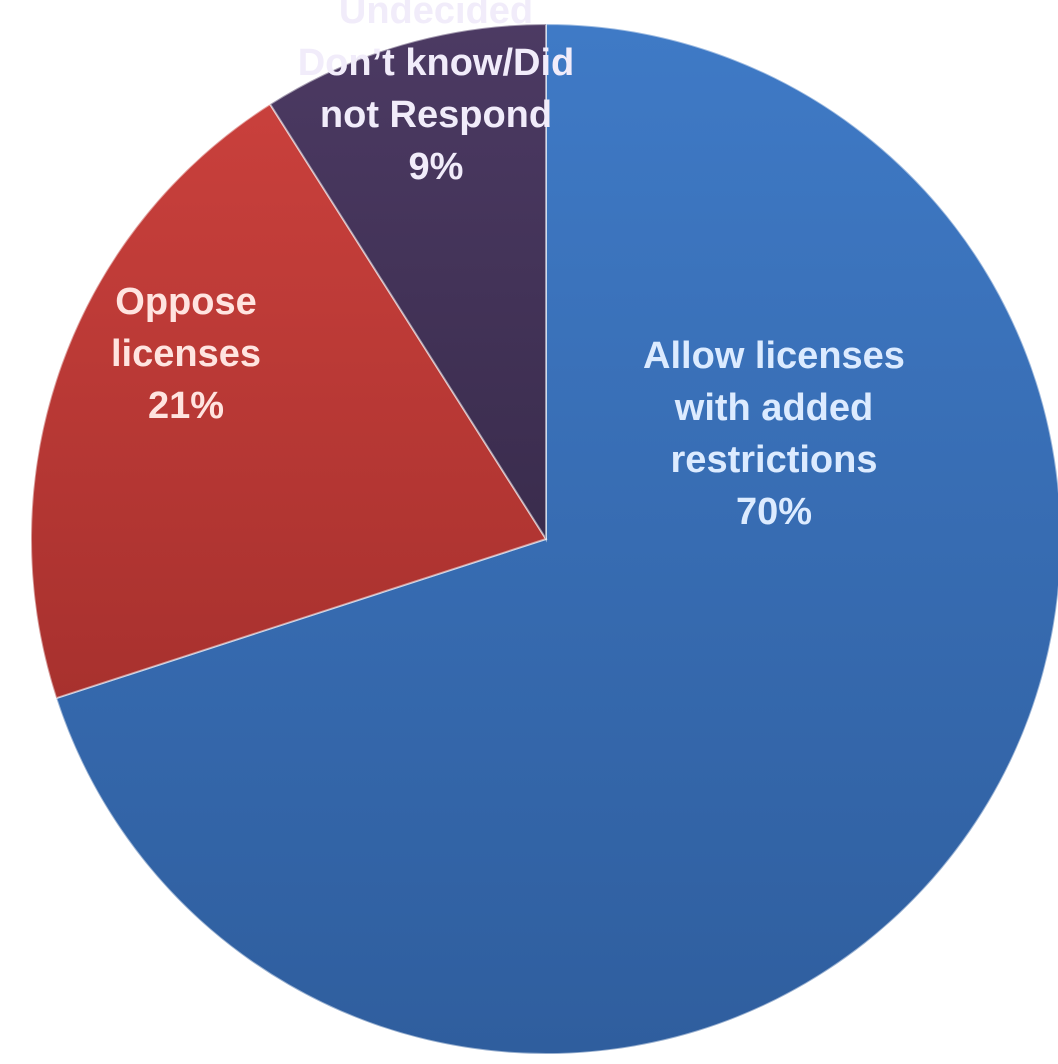 The width and height of the screenshot is (1058, 1064). Describe the element at coordinates (436, 167) in the screenshot. I see `slice-value-label-2: 9%` at that location.